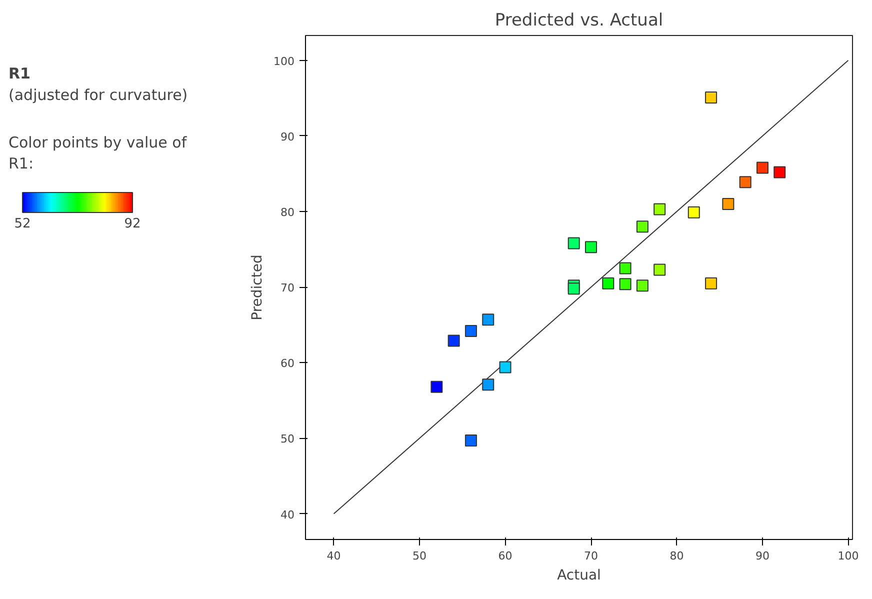  Describe the element at coordinates (98, 152) in the screenshot. I see `color-bar-title: Color points by value of R1:` at that location.